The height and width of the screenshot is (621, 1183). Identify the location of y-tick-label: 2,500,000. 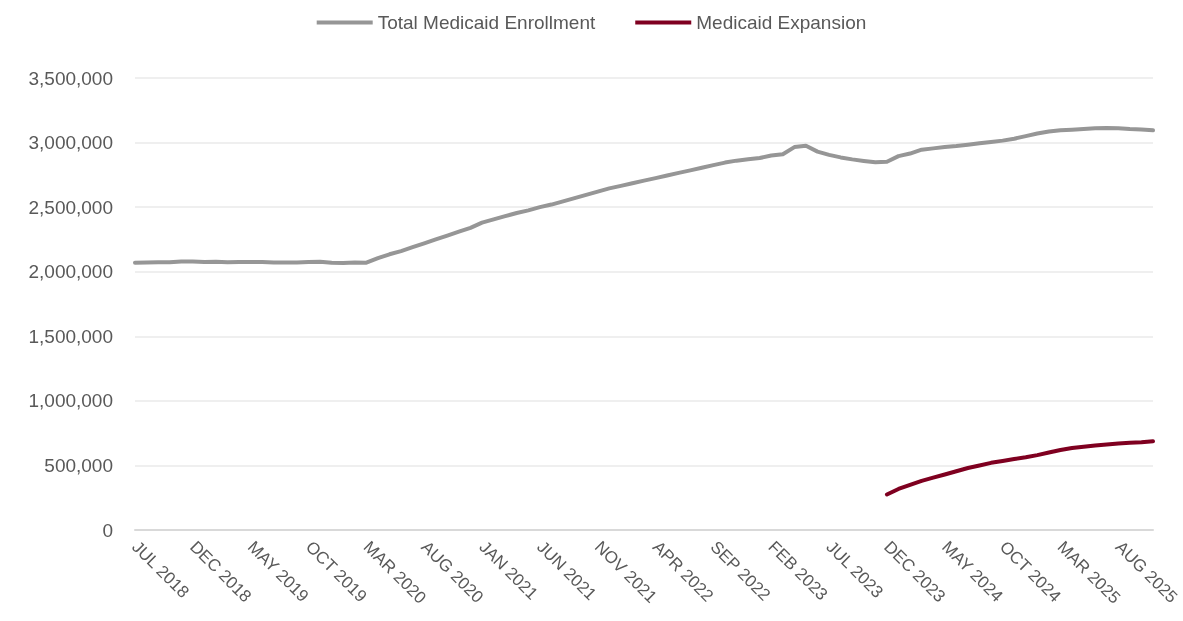
(70, 207).